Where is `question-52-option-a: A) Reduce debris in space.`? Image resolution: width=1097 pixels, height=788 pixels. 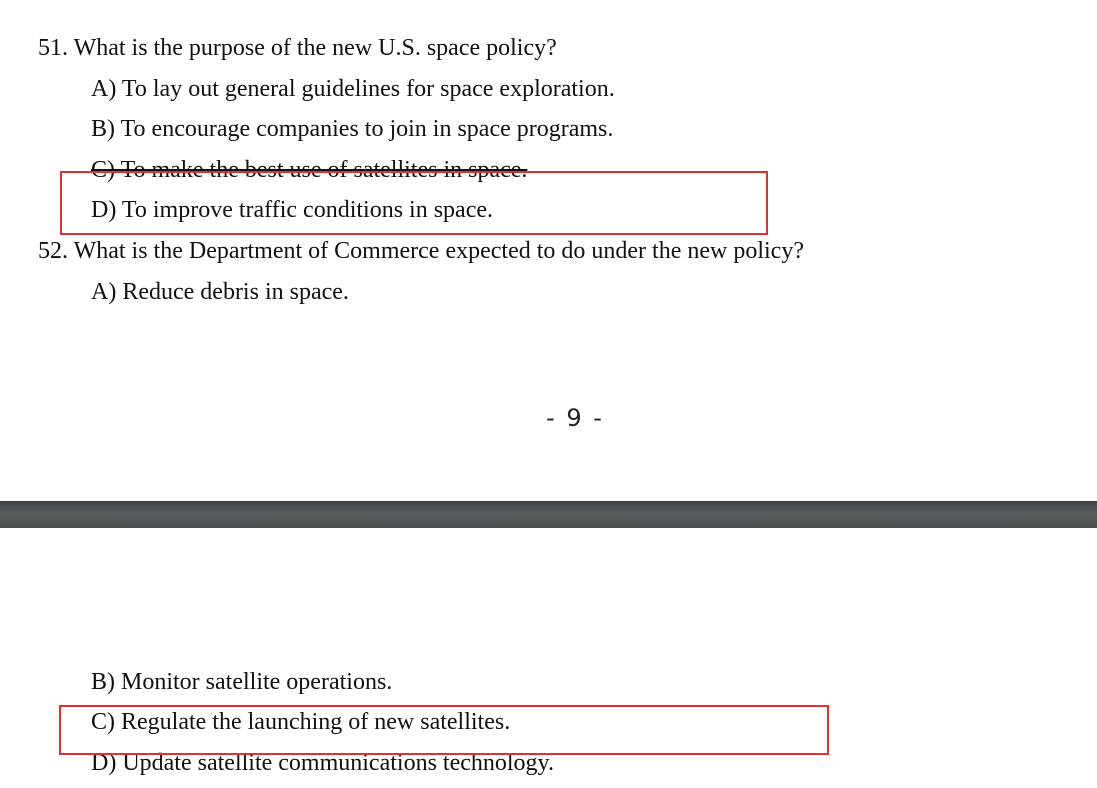 question-52-option-a: A) Reduce debris in space. is located at coordinates (220, 292).